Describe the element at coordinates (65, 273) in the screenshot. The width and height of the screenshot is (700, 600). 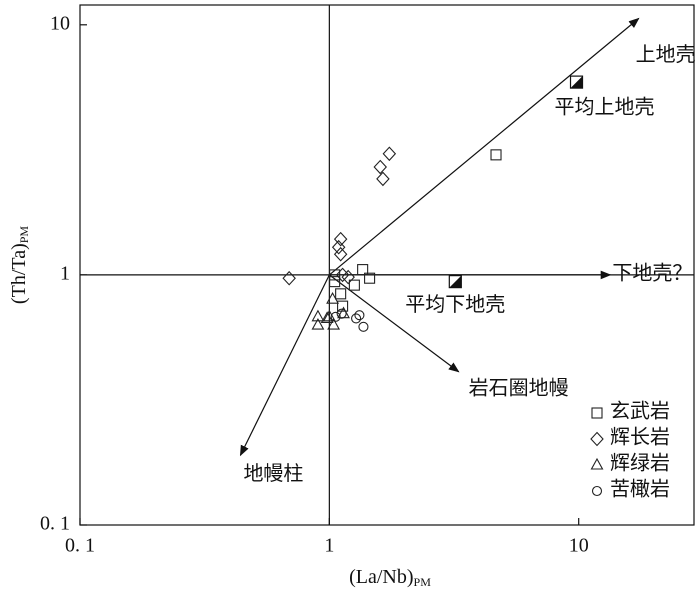
I see `y-tick-label: 1` at that location.